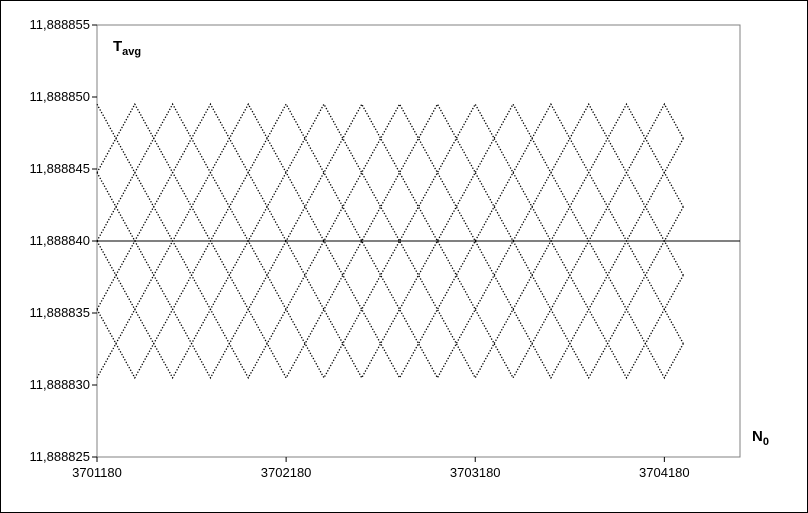  I want to click on x-tick-label: 3701180, so click(97, 472).